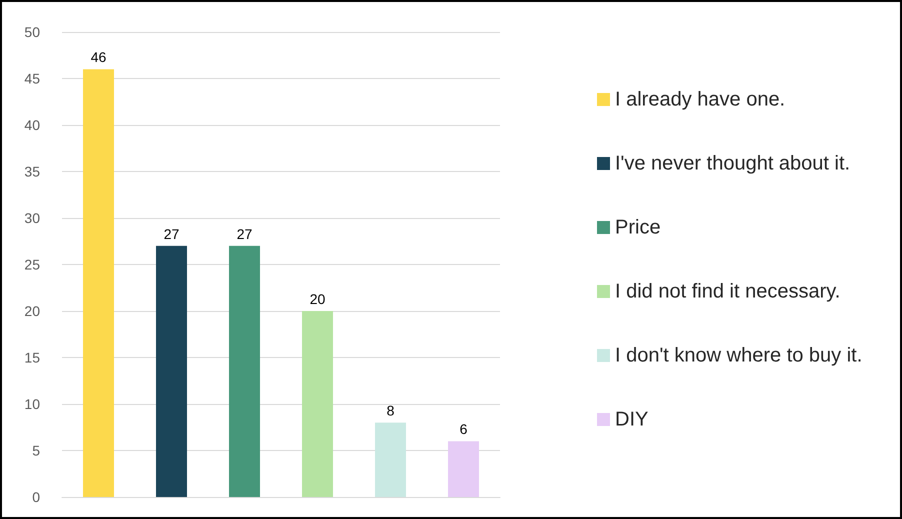 This screenshot has width=902, height=519. I want to click on legend-label: Price, so click(638, 227).